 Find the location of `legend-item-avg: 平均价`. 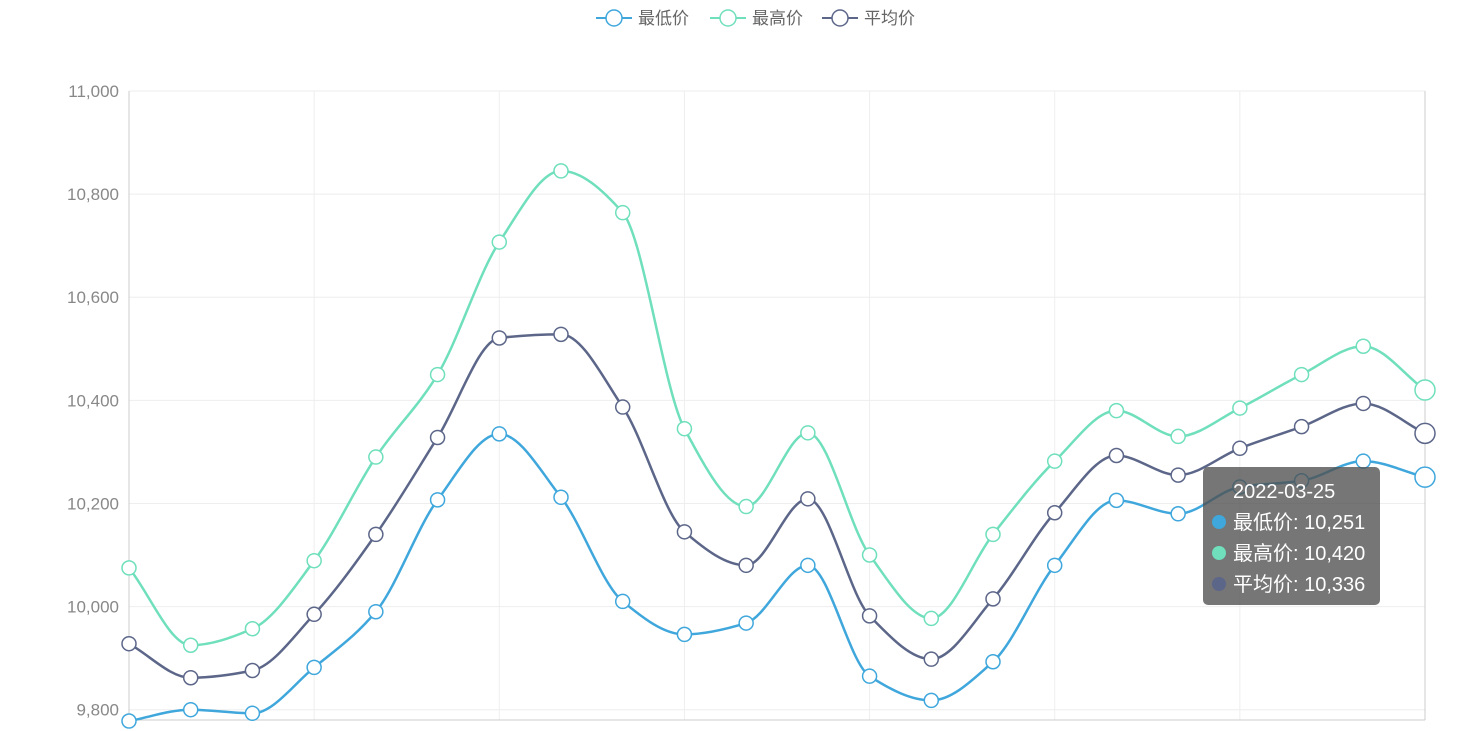

legend-item-avg: 平均价 is located at coordinates (868, 18).